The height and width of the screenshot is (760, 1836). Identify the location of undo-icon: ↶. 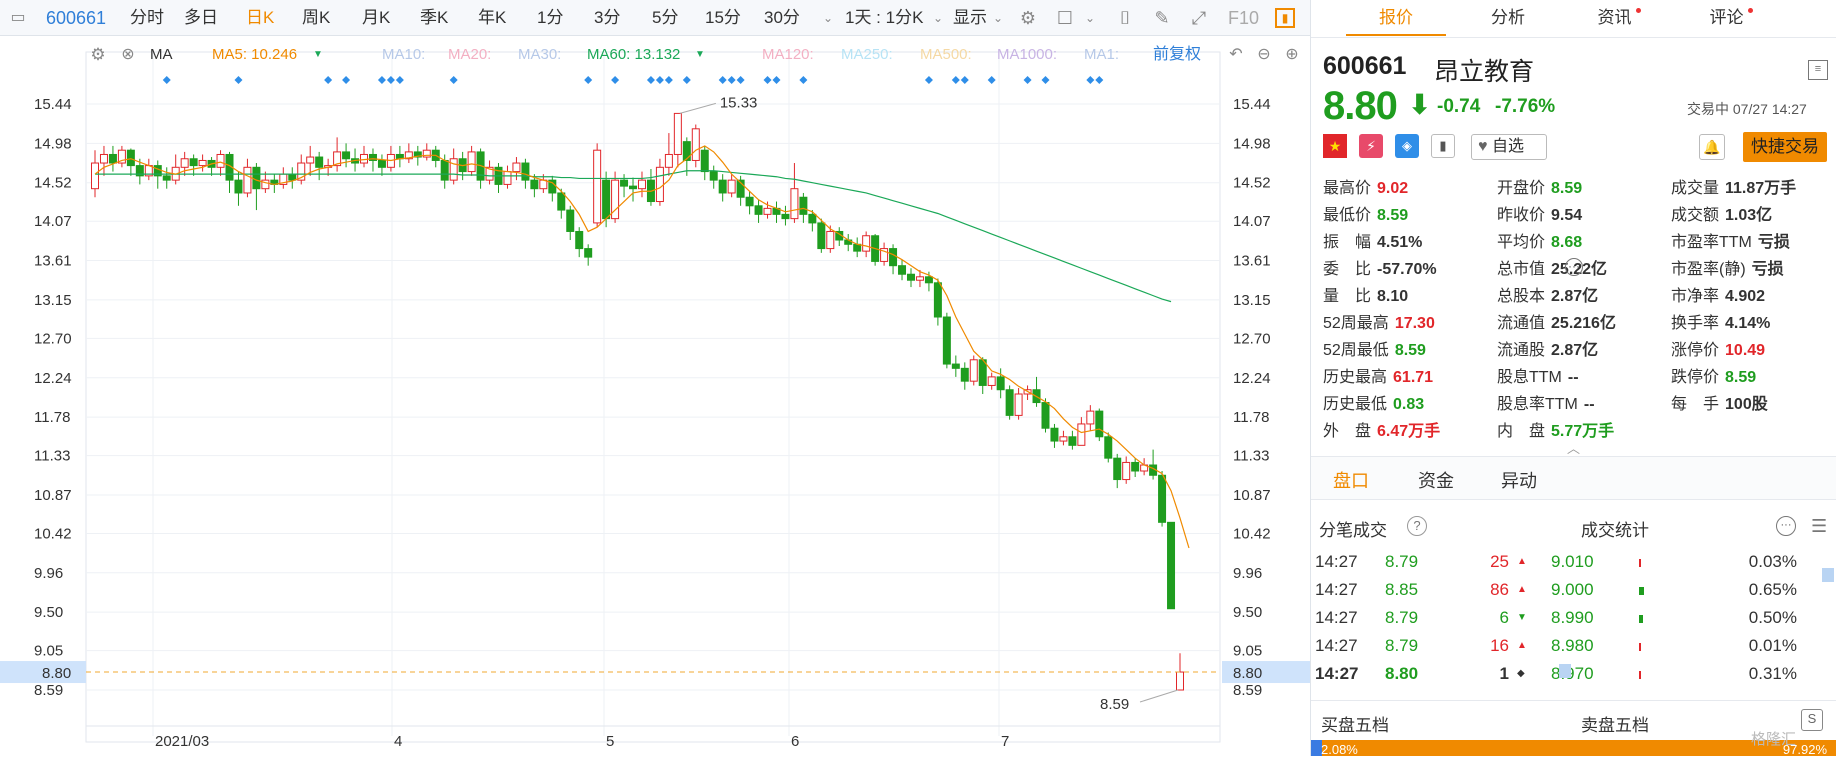
(1236, 54).